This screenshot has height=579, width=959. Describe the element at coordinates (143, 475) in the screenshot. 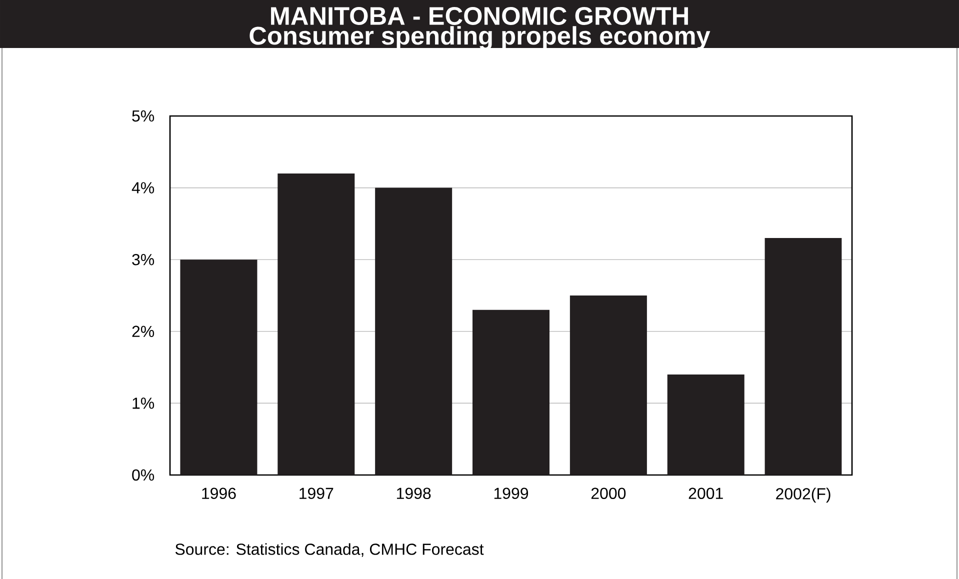

I see `y-tick-label: 0%` at that location.